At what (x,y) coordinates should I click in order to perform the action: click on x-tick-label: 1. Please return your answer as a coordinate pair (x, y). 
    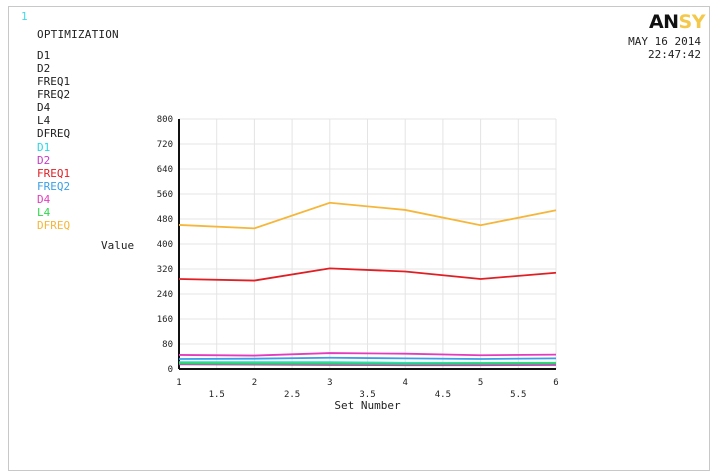
    Looking at the image, I should click on (178, 383).